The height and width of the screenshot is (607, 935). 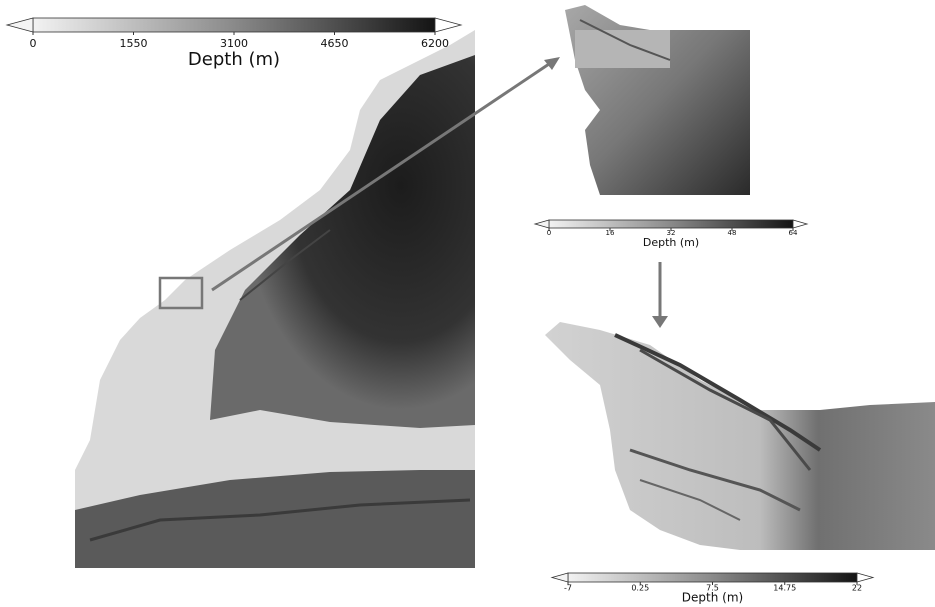 I want to click on colorbar-tick-label: 16, so click(x=610, y=233).